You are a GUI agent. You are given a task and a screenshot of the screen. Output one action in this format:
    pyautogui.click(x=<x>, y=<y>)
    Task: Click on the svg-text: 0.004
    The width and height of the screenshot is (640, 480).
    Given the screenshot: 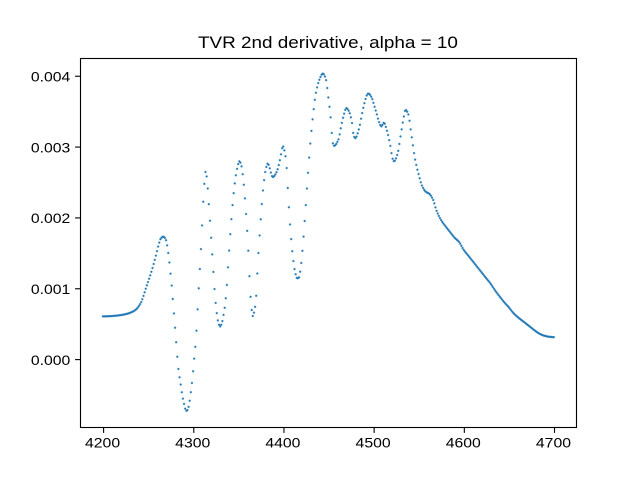 What is the action you would take?
    pyautogui.click(x=51, y=76)
    